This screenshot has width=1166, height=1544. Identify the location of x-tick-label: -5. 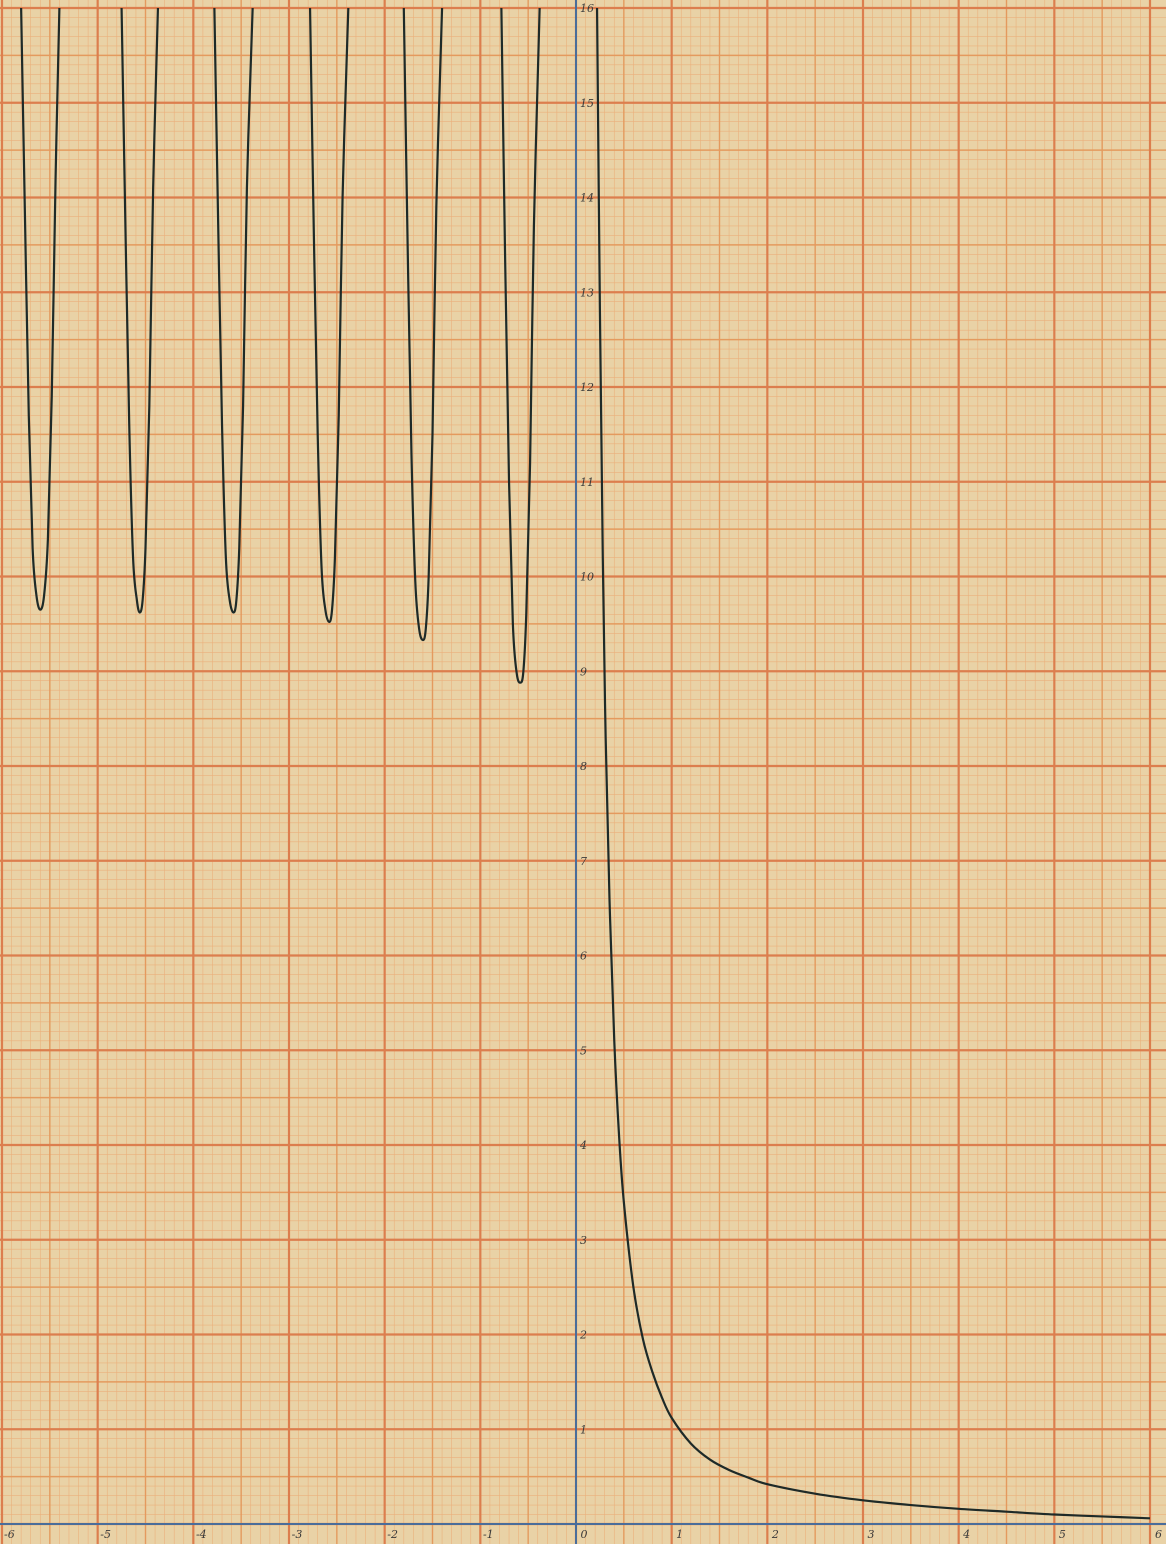
(105, 1534).